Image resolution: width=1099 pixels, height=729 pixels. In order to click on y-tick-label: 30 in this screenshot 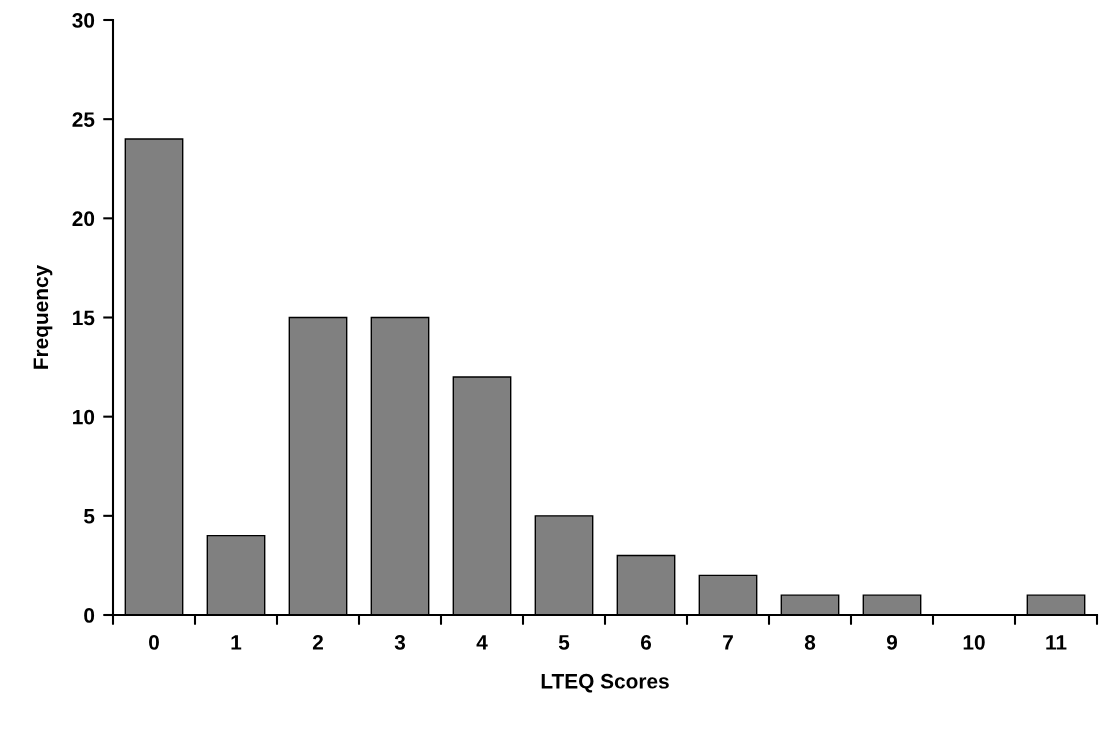, I will do `click(83, 20)`.